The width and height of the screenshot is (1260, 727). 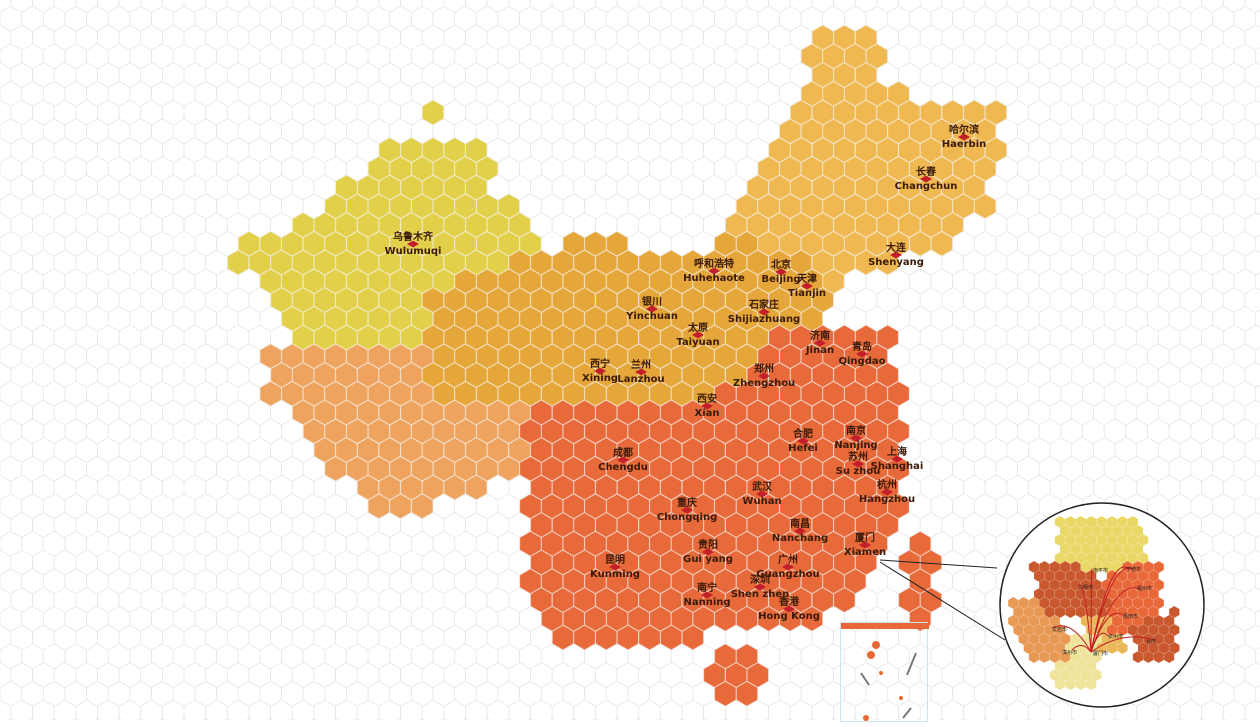 What do you see at coordinates (764, 376) in the screenshot?
I see `city-zhengzhou: 郑州 Zhengzhou` at bounding box center [764, 376].